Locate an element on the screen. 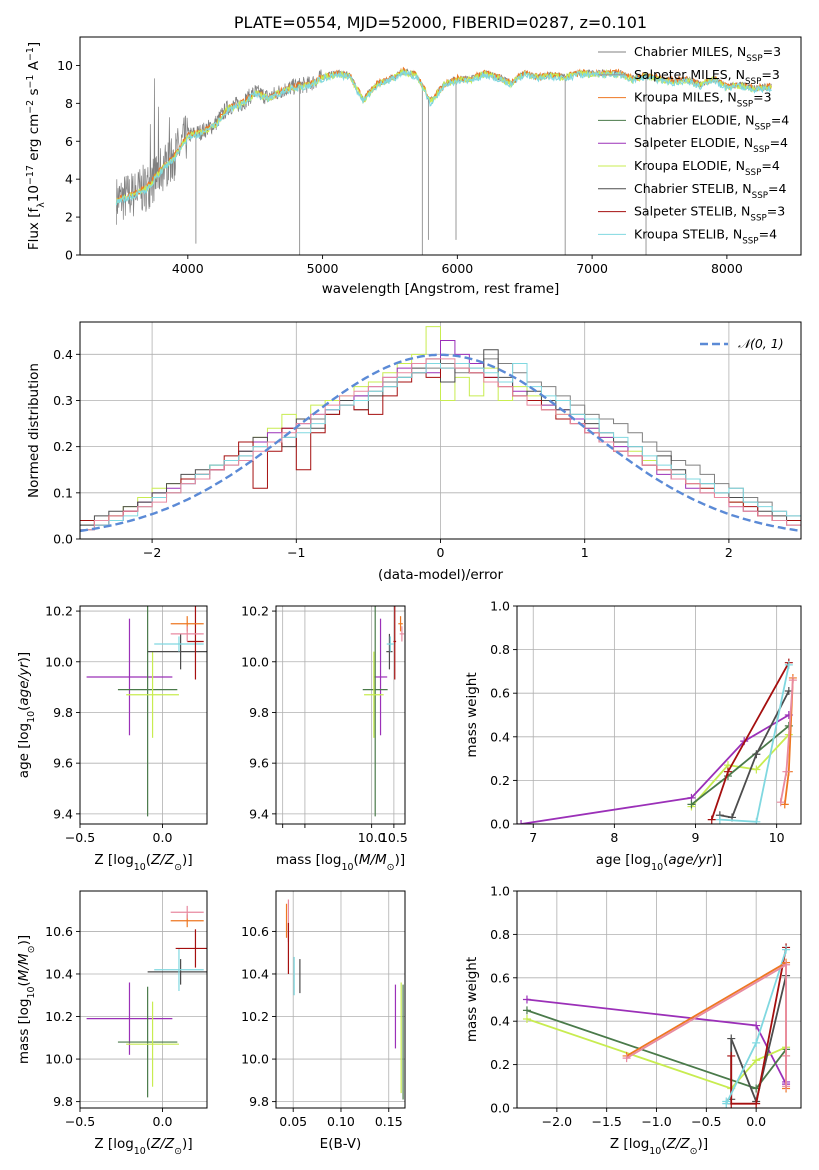 The width and height of the screenshot is (819, 1170). age_vs_Z-plot-area is located at coordinates (146, 711).